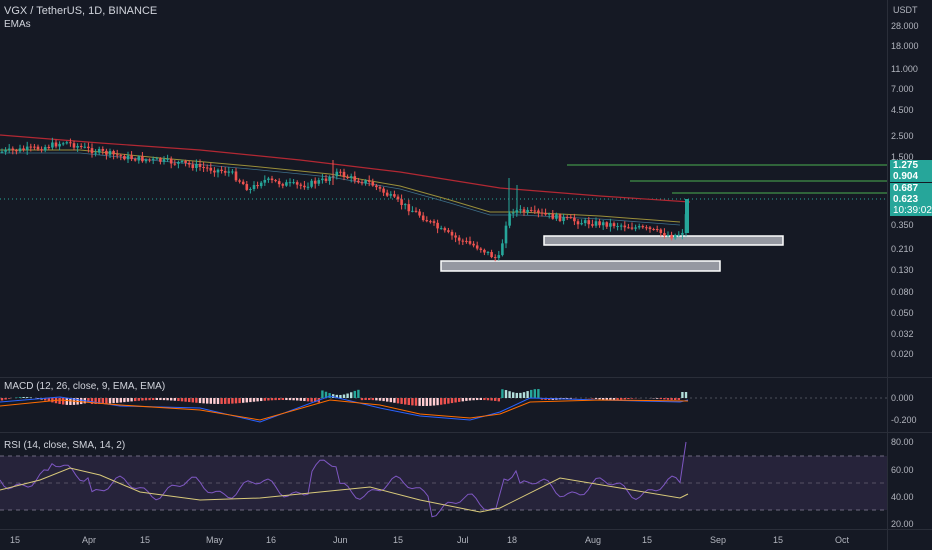 This screenshot has height=550, width=932. Describe the element at coordinates (17, 24) in the screenshot. I see `ema-indicator-label: EMAs` at that location.